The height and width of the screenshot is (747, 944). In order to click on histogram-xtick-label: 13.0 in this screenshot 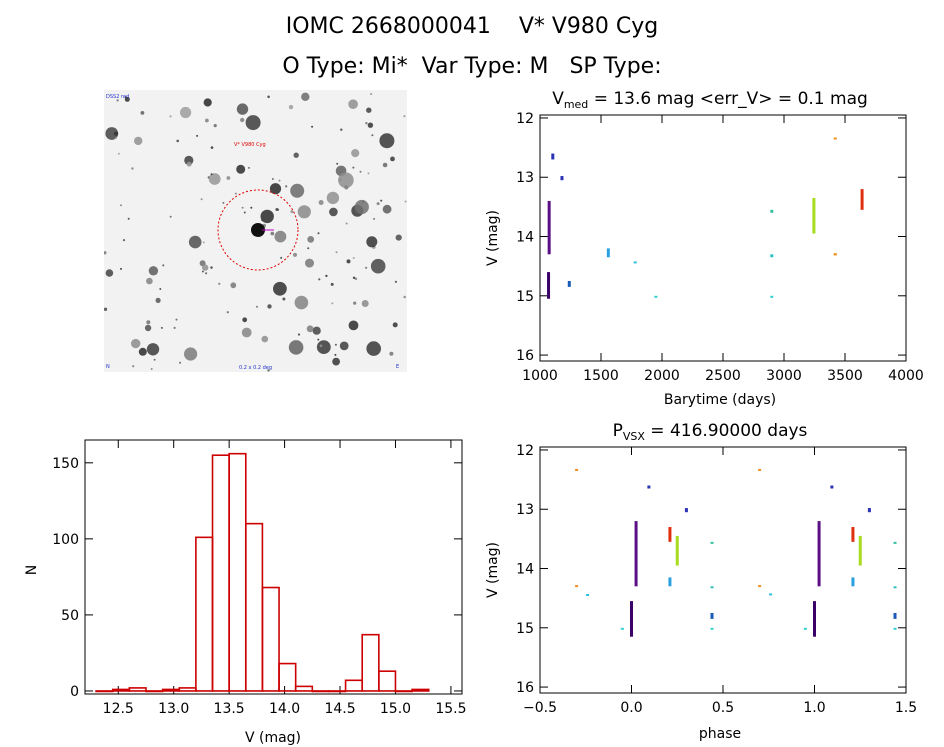, I will do `click(173, 709)`.